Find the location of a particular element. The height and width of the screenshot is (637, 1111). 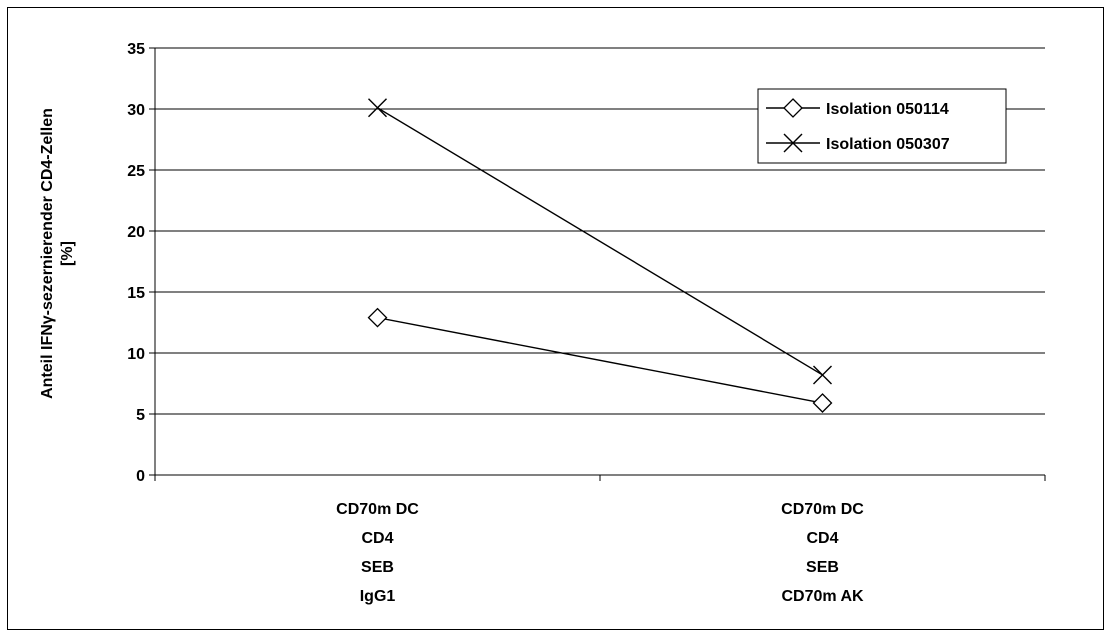

legend: Isolation 050114 Isolation 050307 is located at coordinates (882, 126).